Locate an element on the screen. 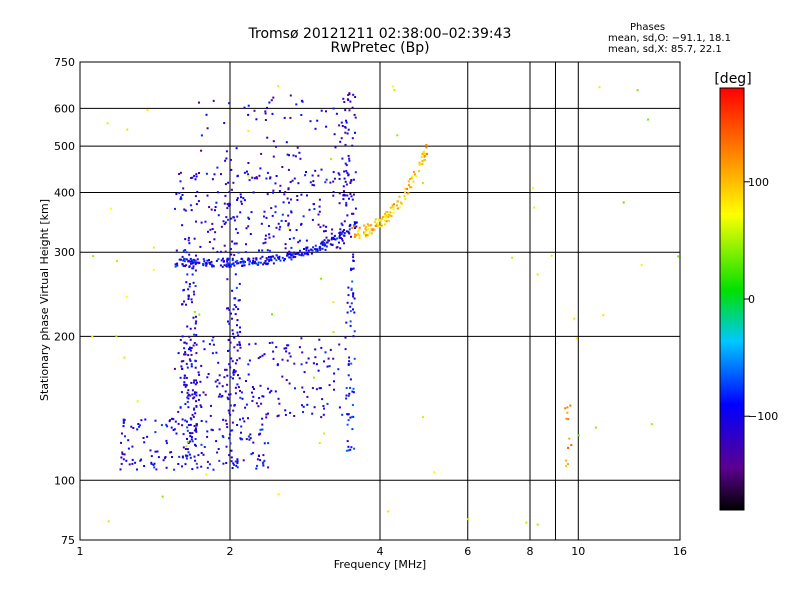 The width and height of the screenshot is (800, 600). y-tick-label: 75 is located at coordinates (68, 540).